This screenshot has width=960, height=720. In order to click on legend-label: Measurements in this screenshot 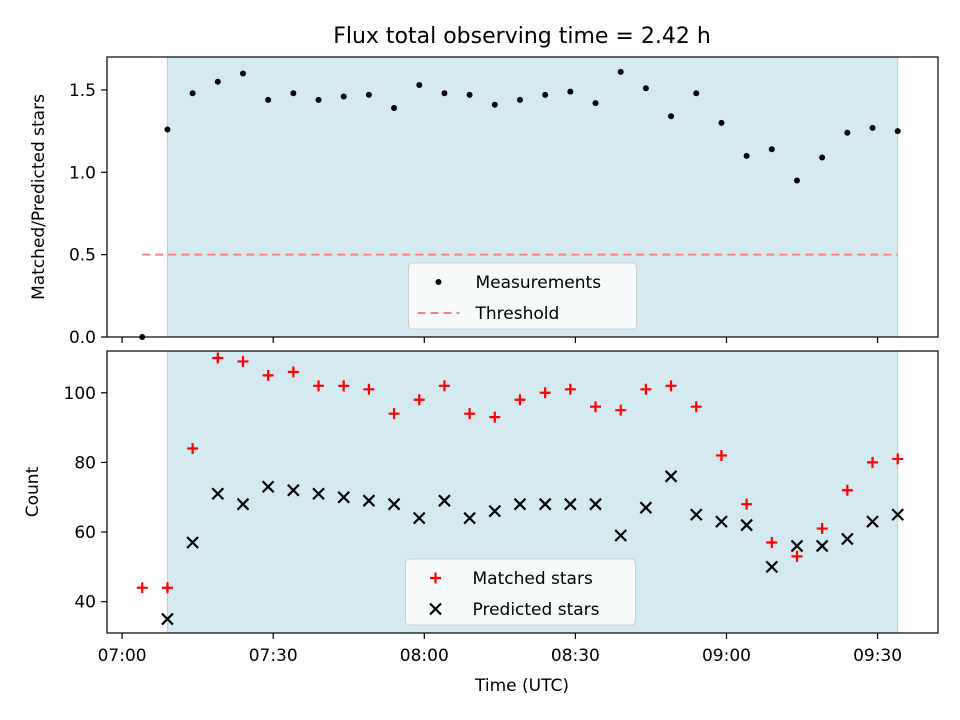, I will do `click(539, 283)`.